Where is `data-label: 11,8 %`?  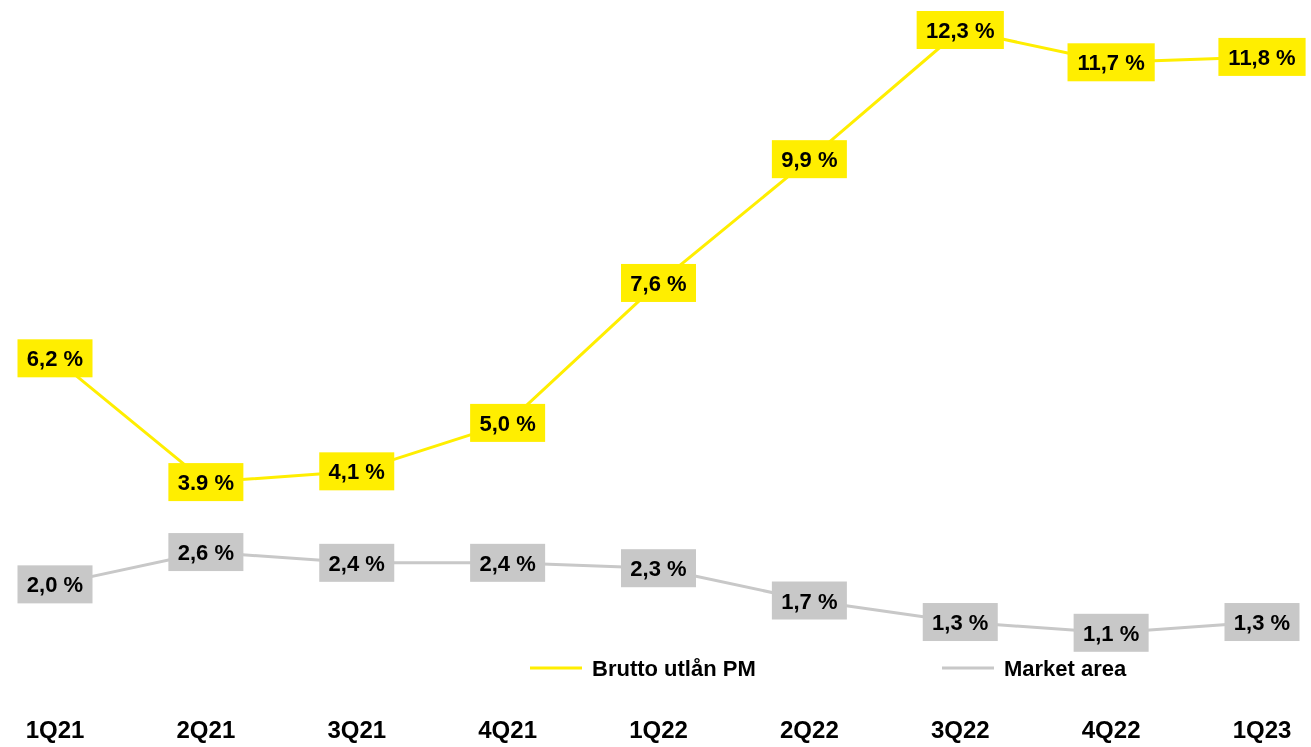
data-label: 11,8 % is located at coordinates (1262, 57).